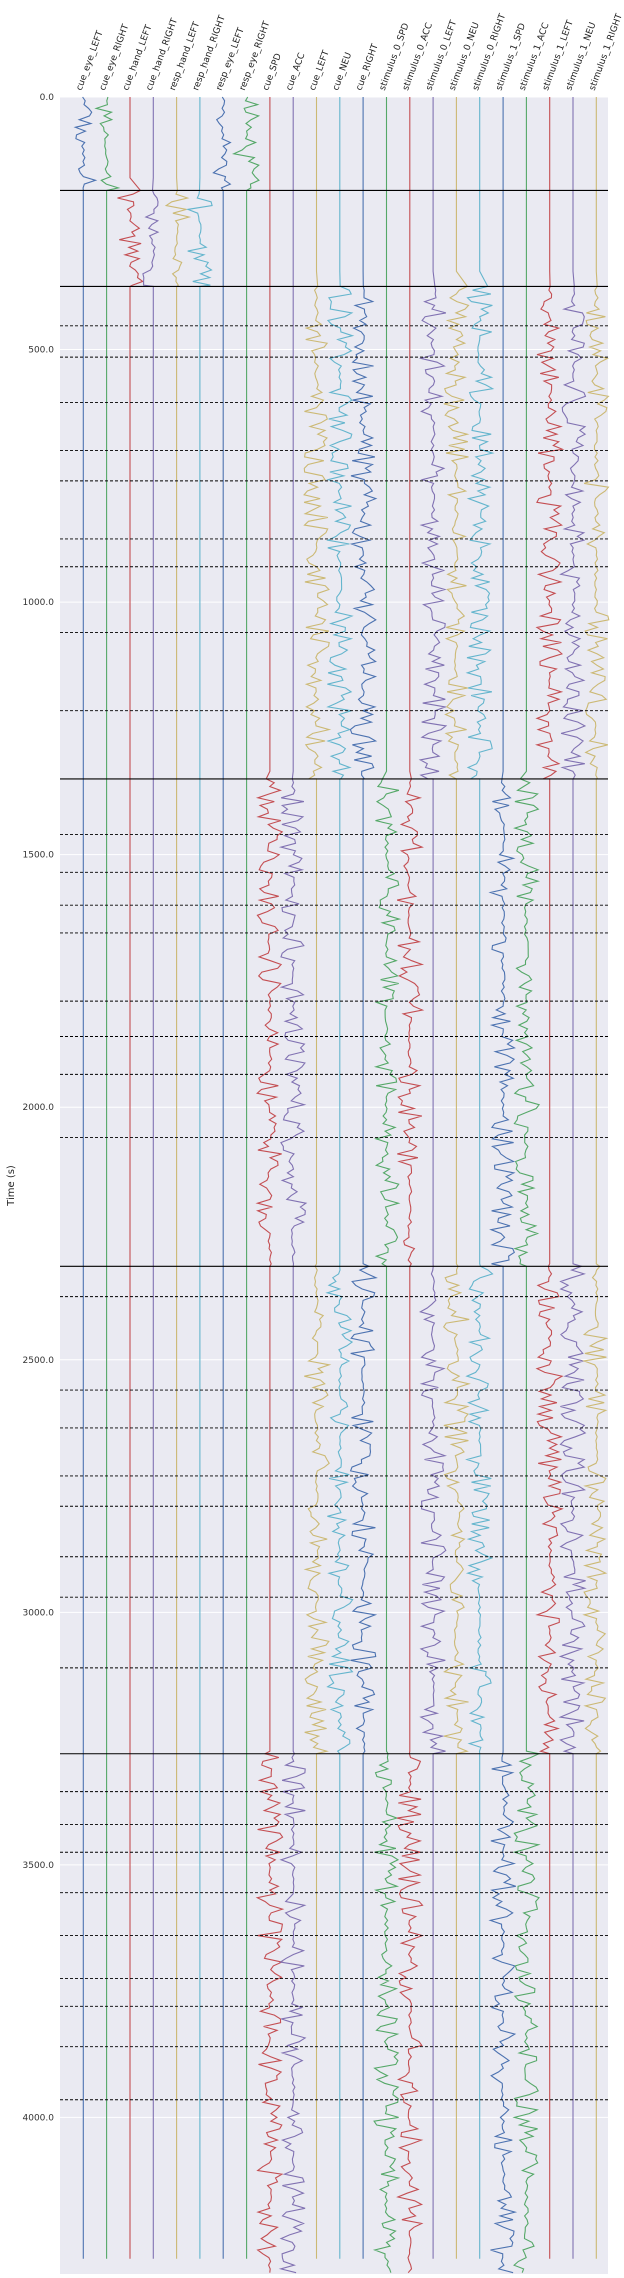  I want to click on channel-trace-stimulus_1_ACC, so click(526, 1185).